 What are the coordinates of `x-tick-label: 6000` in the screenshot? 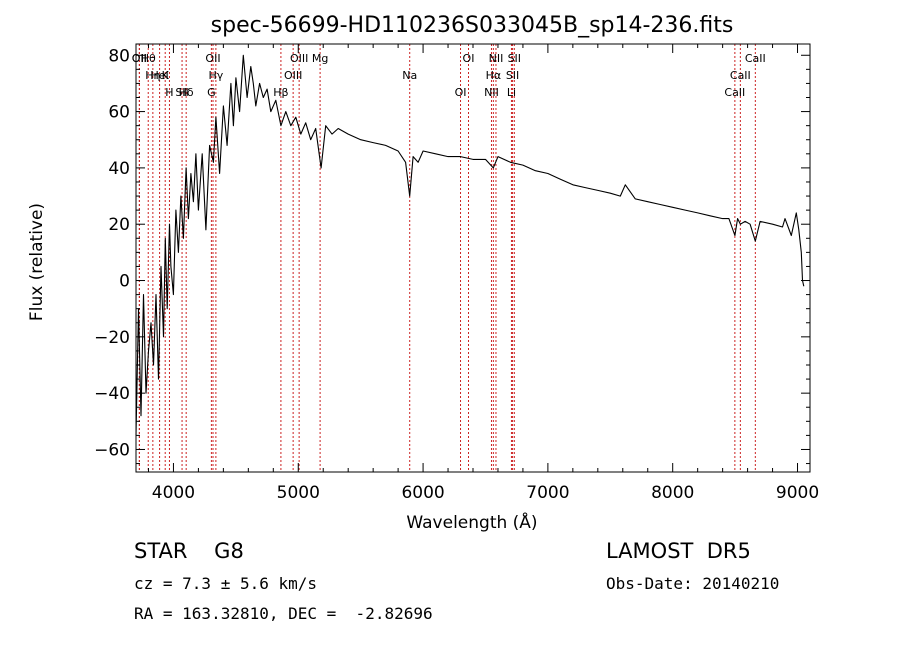 It's located at (422, 493).